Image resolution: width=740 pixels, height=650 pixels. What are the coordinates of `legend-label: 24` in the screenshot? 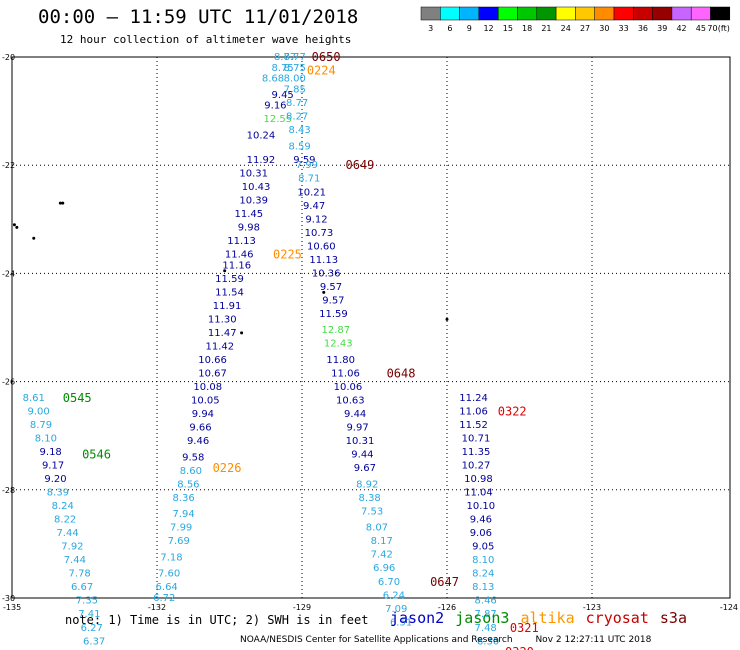 It's located at (566, 28).